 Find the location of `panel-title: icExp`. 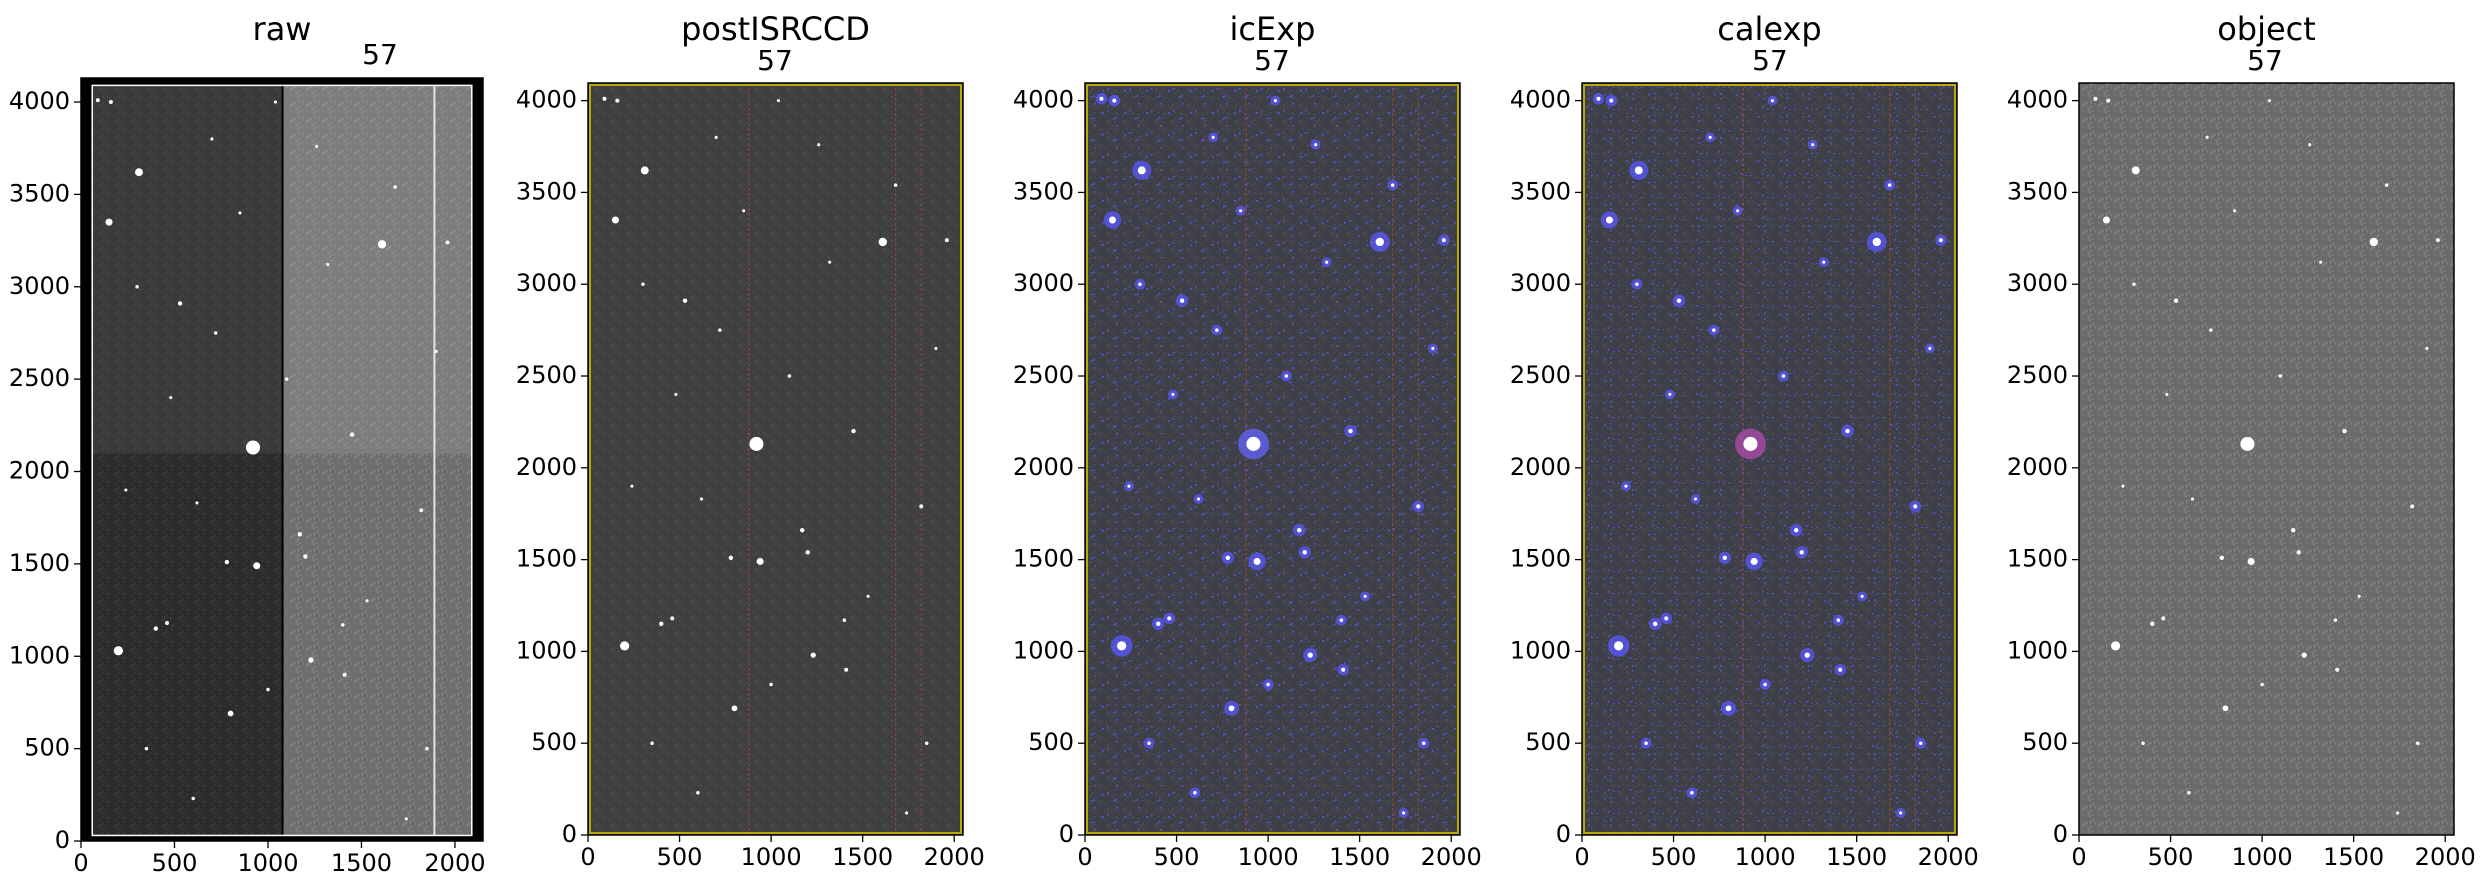

panel-title: icExp is located at coordinates (1273, 29).